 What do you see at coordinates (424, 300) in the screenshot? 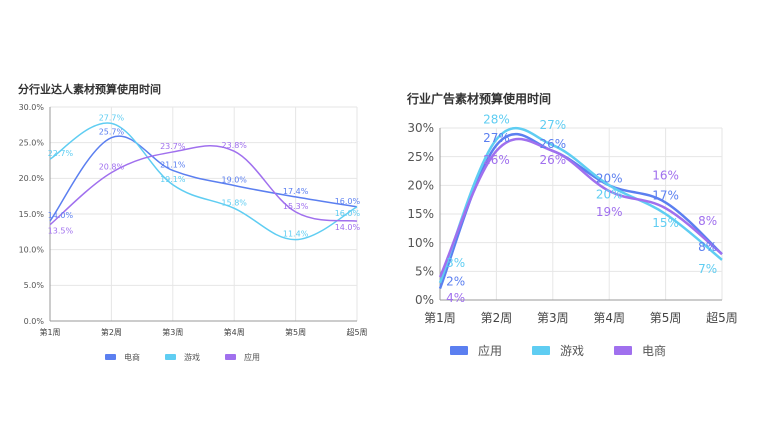
I see `y-tick-label: 0%` at bounding box center [424, 300].